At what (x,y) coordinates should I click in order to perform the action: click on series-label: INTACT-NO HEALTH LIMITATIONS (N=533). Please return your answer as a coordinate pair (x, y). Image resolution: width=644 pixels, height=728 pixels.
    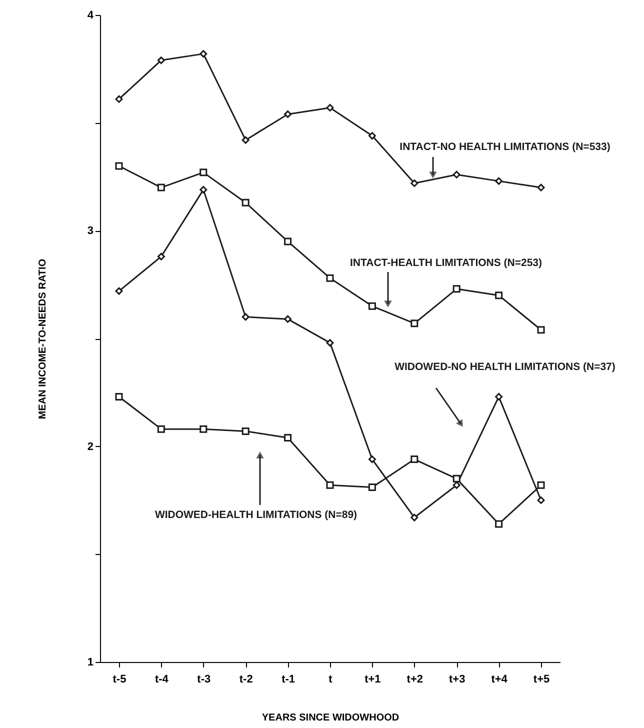
    Looking at the image, I should click on (505, 147).